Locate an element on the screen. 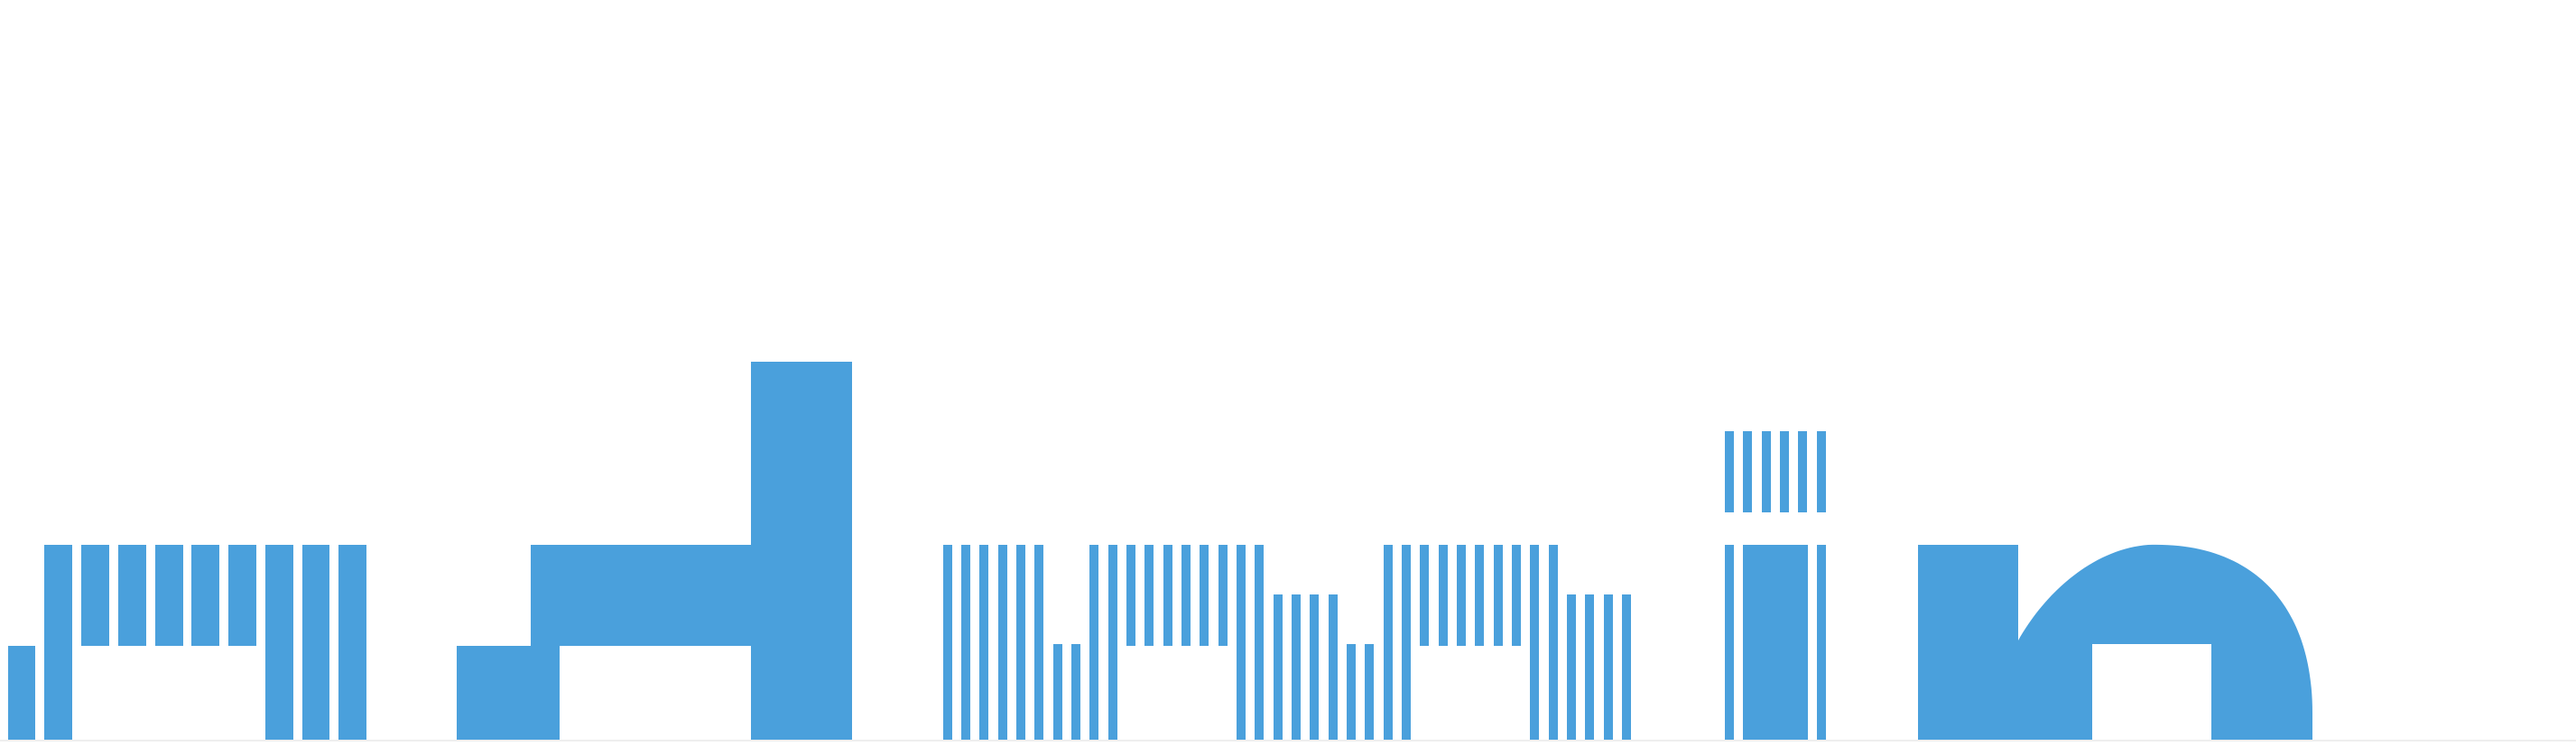 The height and width of the screenshot is (746, 2576). letter-n-glyph is located at coordinates (2115, 642).